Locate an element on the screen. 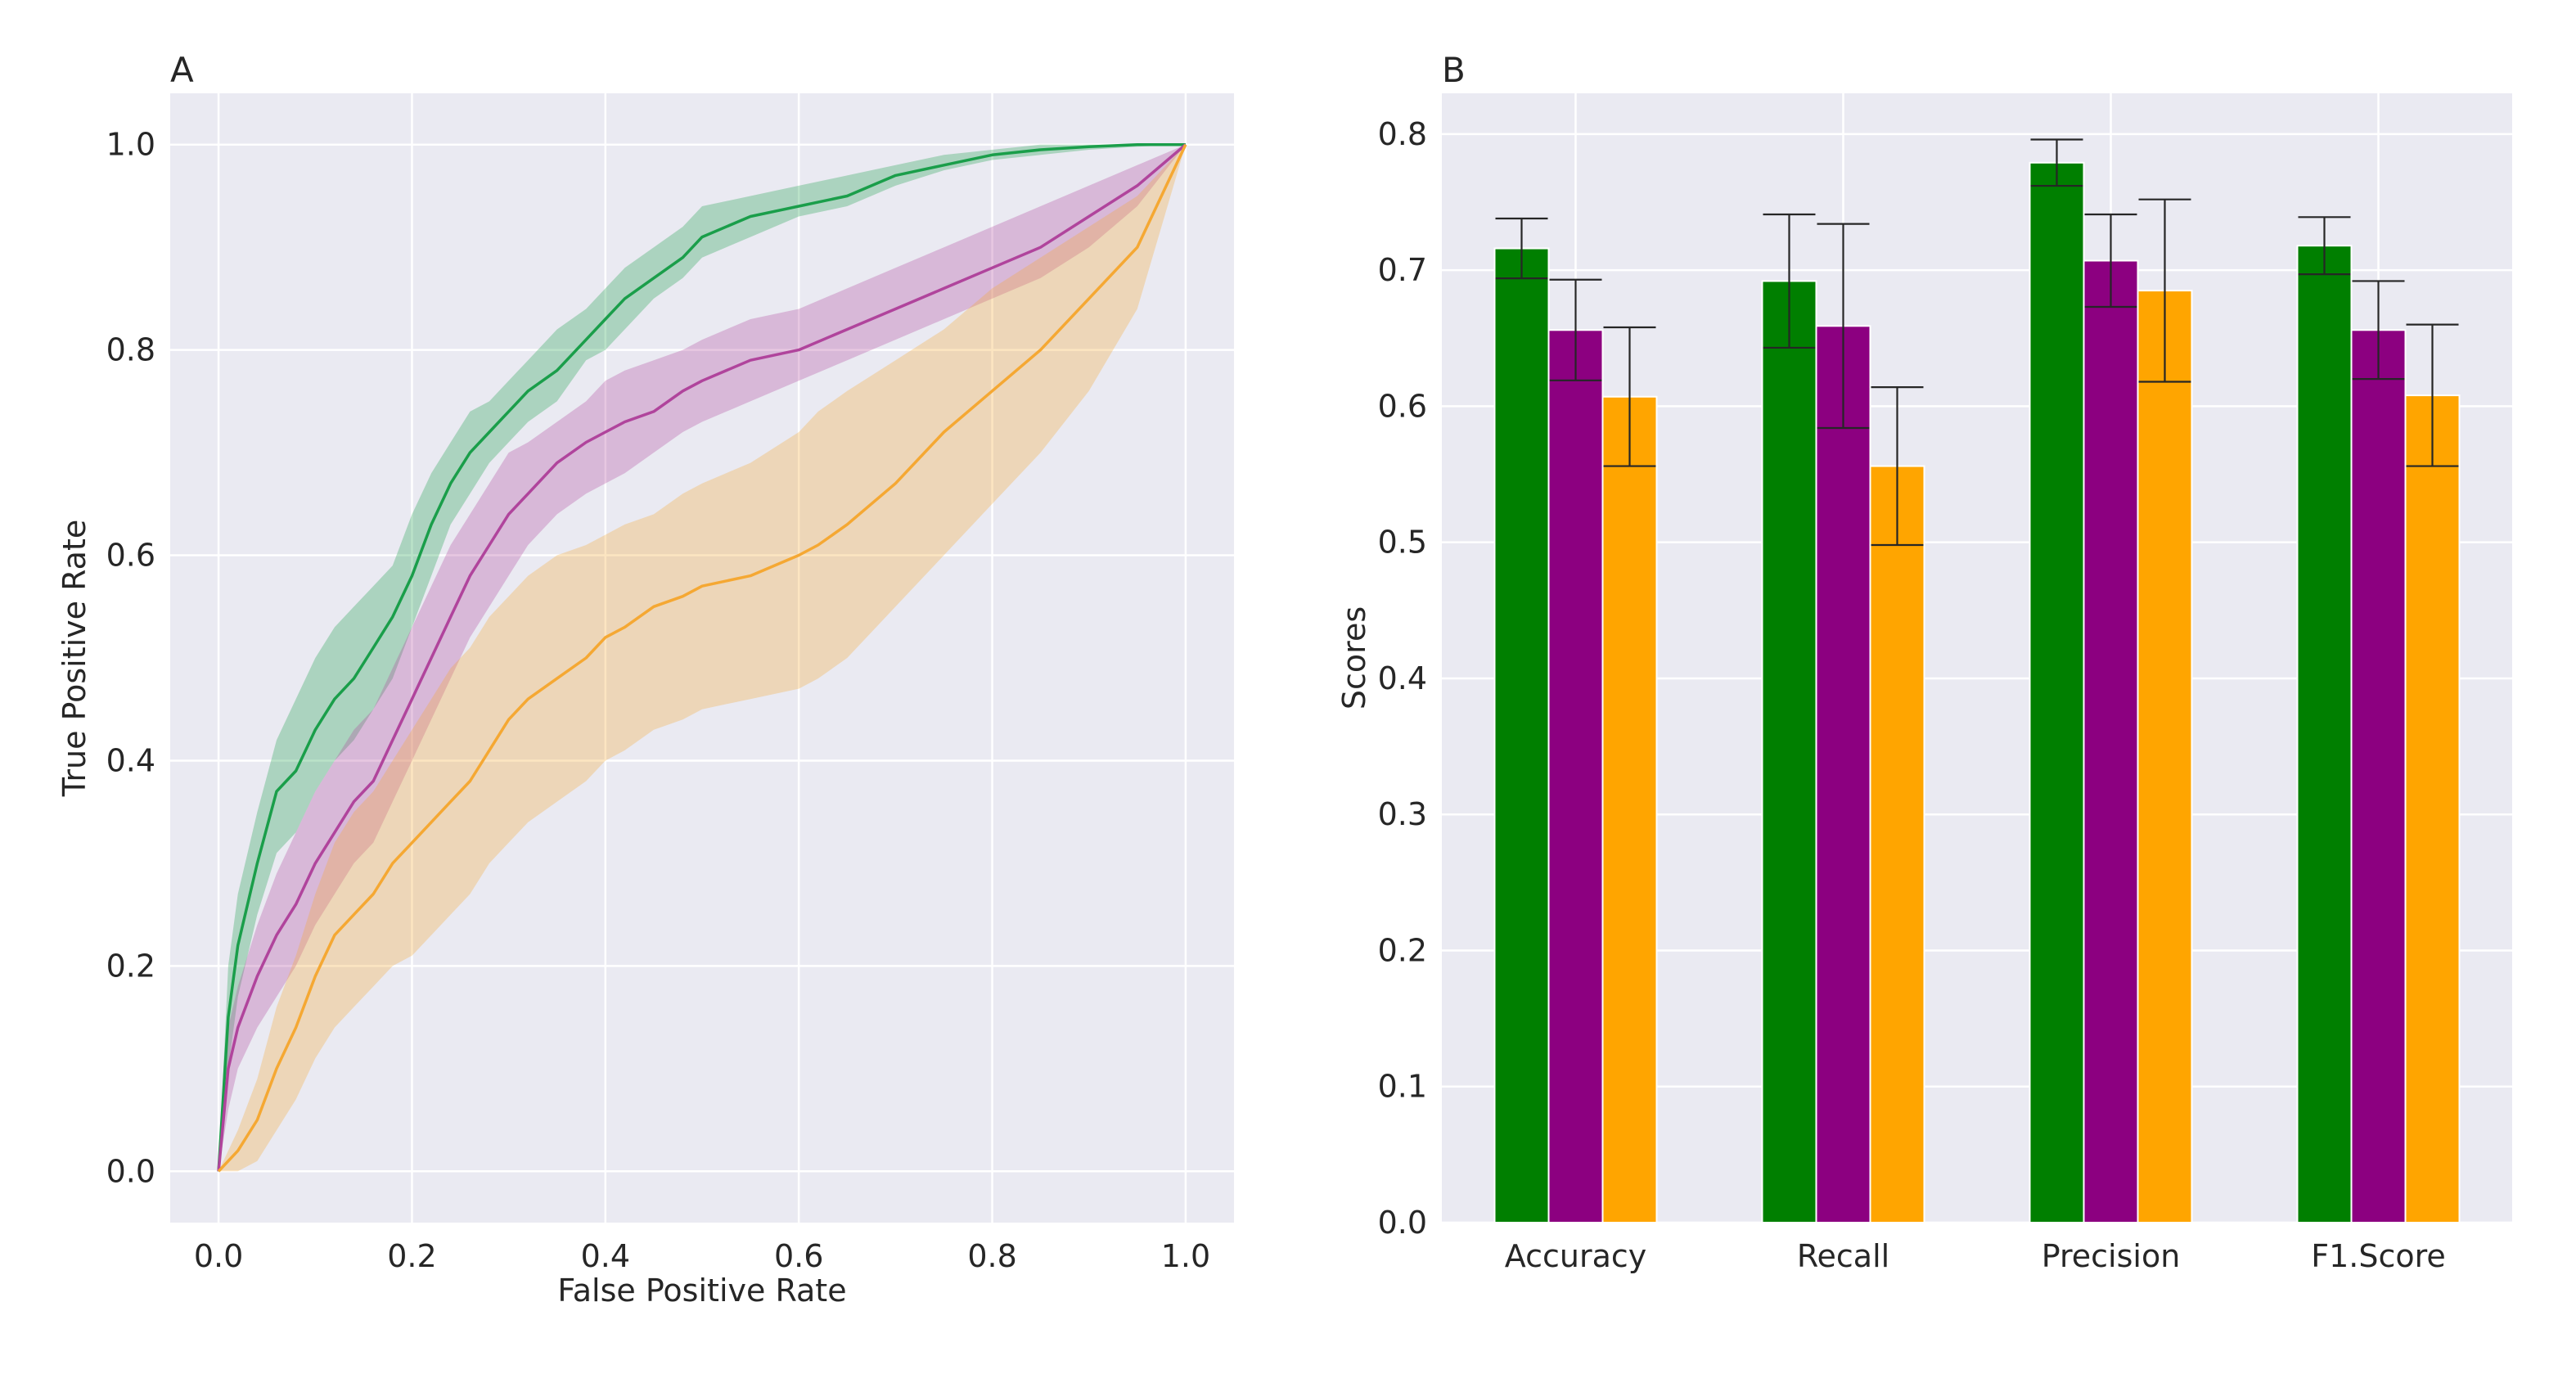 This screenshot has height=1374, width=2576. error-bar-green-precision is located at coordinates (2056, 163).